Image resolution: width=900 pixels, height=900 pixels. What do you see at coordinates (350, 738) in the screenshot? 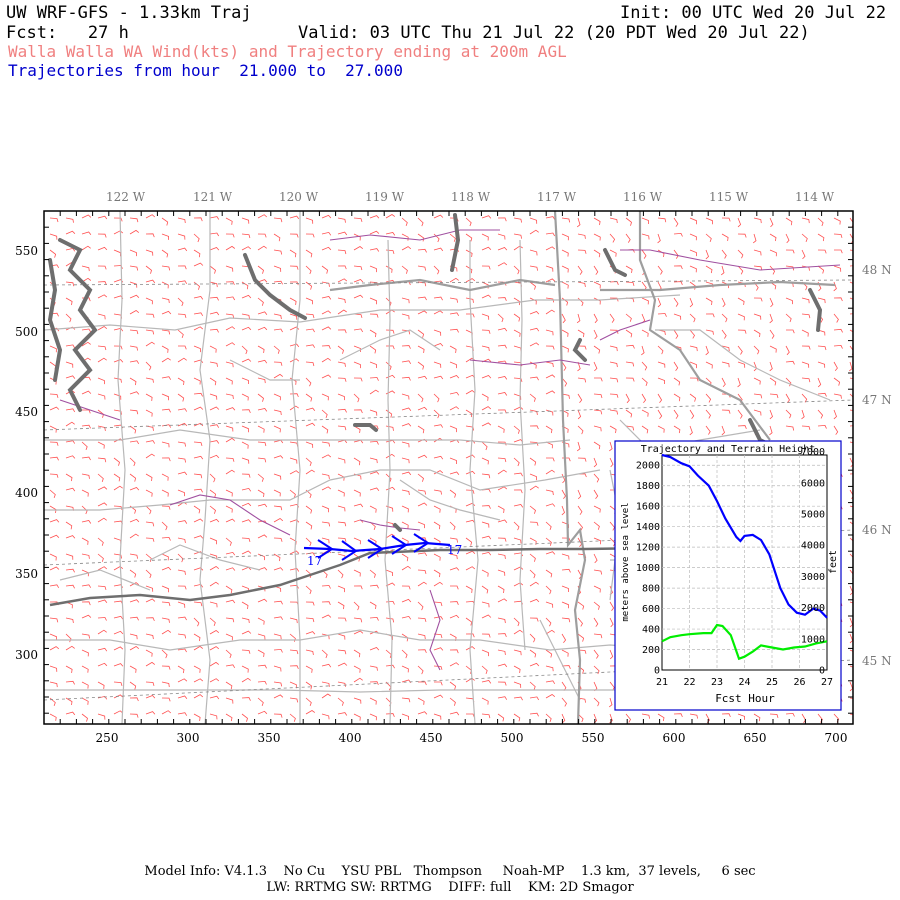
I see `x-tick-label: 400` at bounding box center [350, 738].